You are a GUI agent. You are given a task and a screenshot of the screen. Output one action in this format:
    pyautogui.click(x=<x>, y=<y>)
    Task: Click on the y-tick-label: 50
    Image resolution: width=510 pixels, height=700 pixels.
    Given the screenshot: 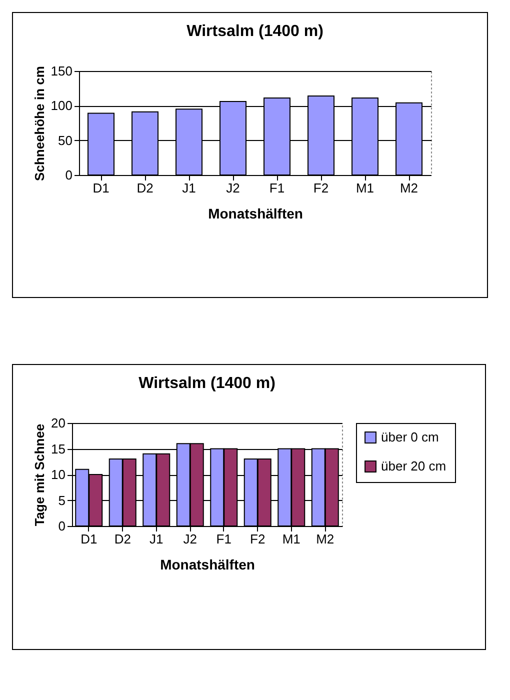 What is the action you would take?
    pyautogui.click(x=65, y=140)
    